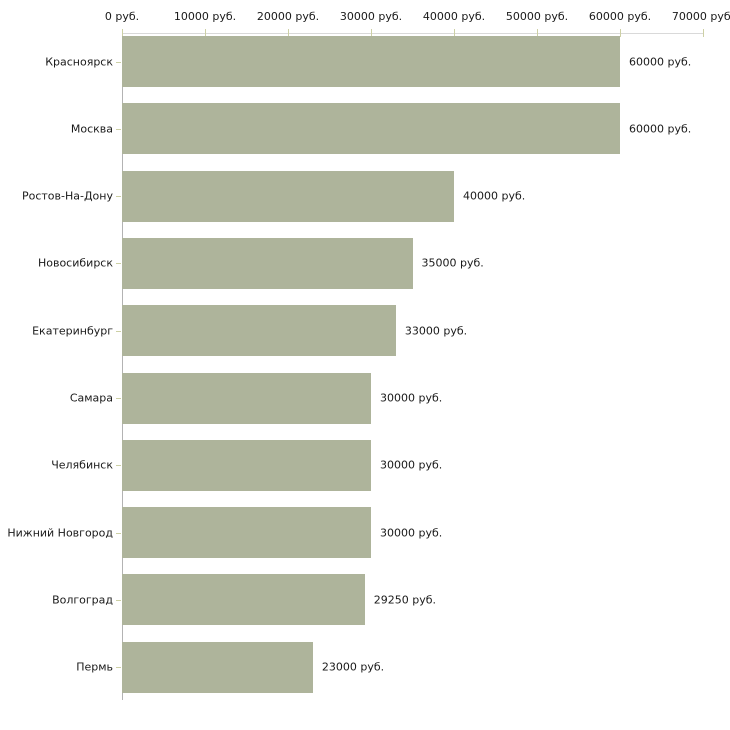 This screenshot has width=730, height=730. I want to click on bar-row: Волгоград 29250 руб., so click(377, 600).